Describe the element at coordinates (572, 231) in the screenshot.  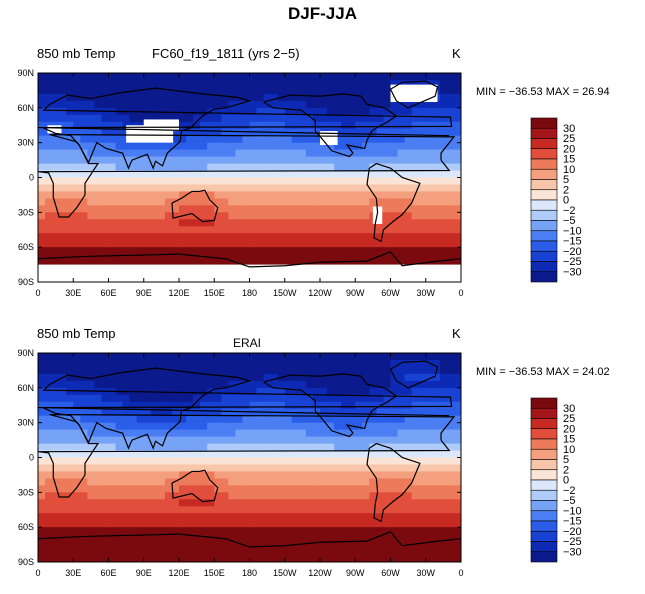
I see `colorbar-label: −10` at that location.